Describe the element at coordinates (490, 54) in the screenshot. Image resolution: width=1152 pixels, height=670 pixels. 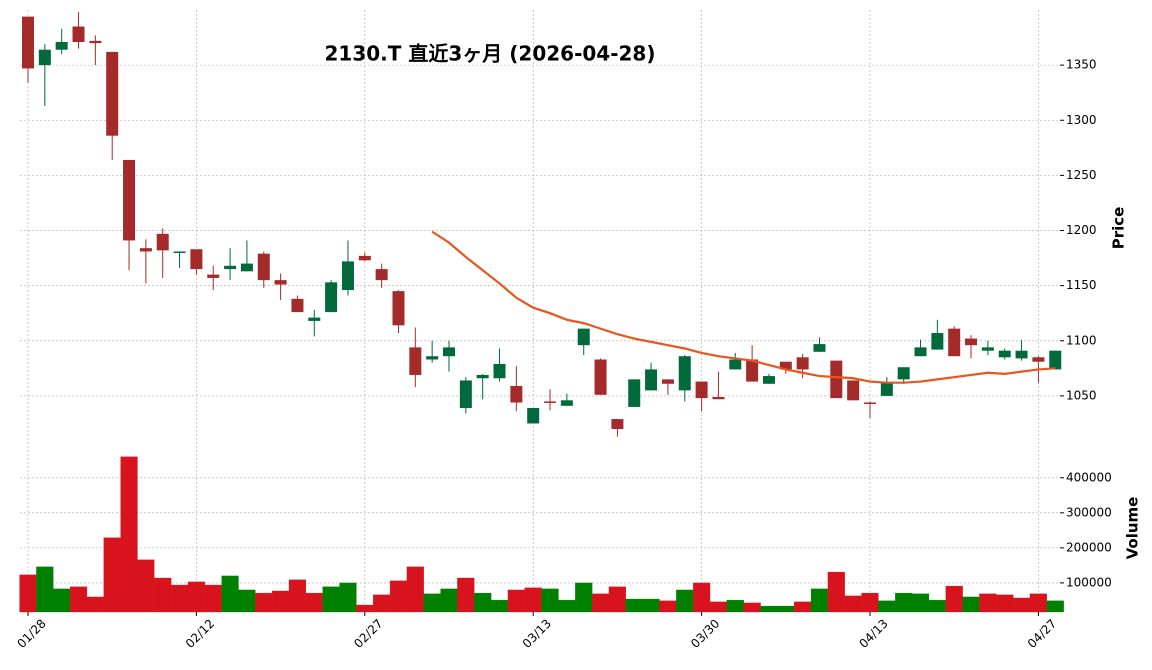
I see `chart-title: 2130.T 直近3ヶ月 (2026-04-28)` at that location.